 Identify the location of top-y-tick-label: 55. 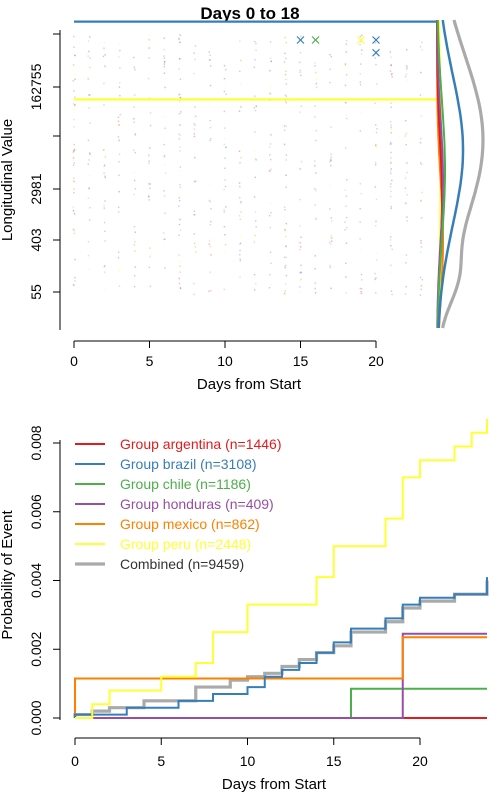
(36, 292).